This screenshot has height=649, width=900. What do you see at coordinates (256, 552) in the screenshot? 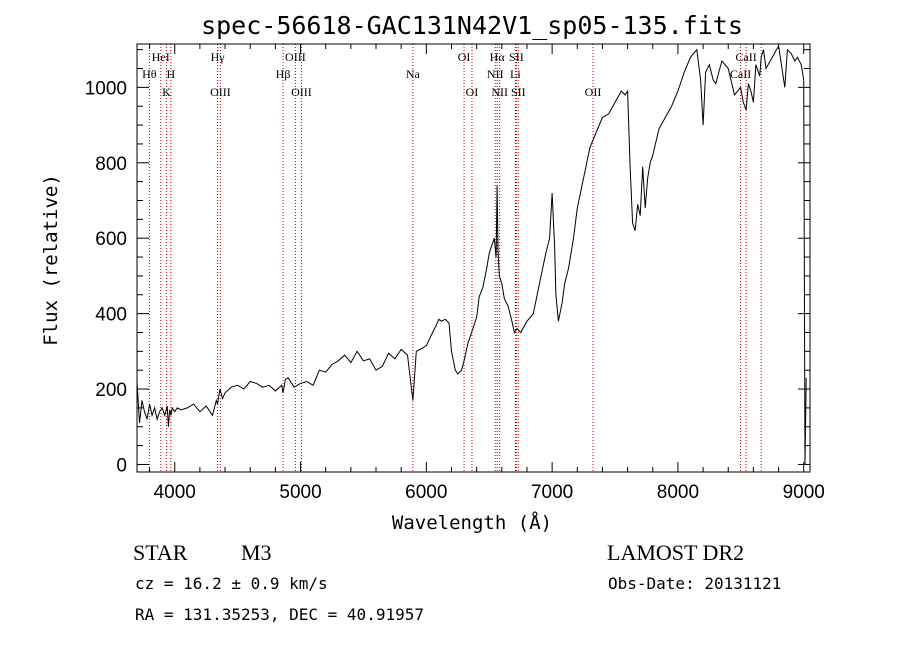
I see `object-subclass: M3` at bounding box center [256, 552].